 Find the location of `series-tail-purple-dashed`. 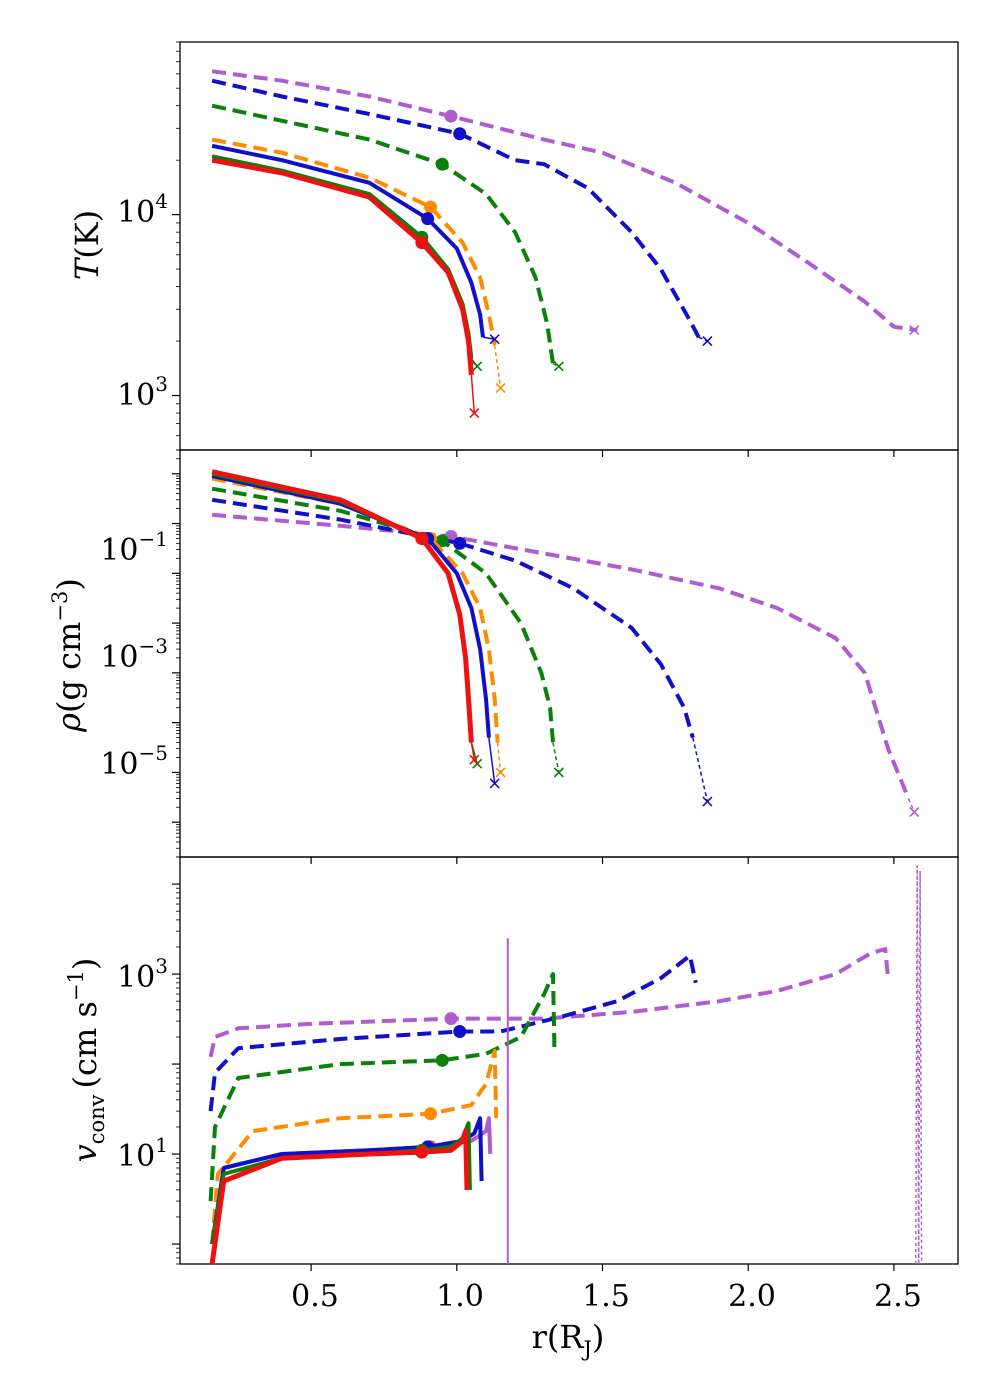

series-tail-purple-dashed is located at coordinates (911, 805).